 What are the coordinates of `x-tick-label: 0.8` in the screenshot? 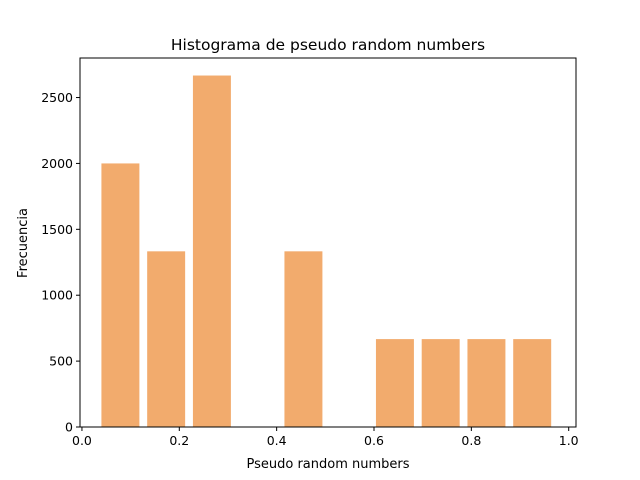 It's located at (471, 440).